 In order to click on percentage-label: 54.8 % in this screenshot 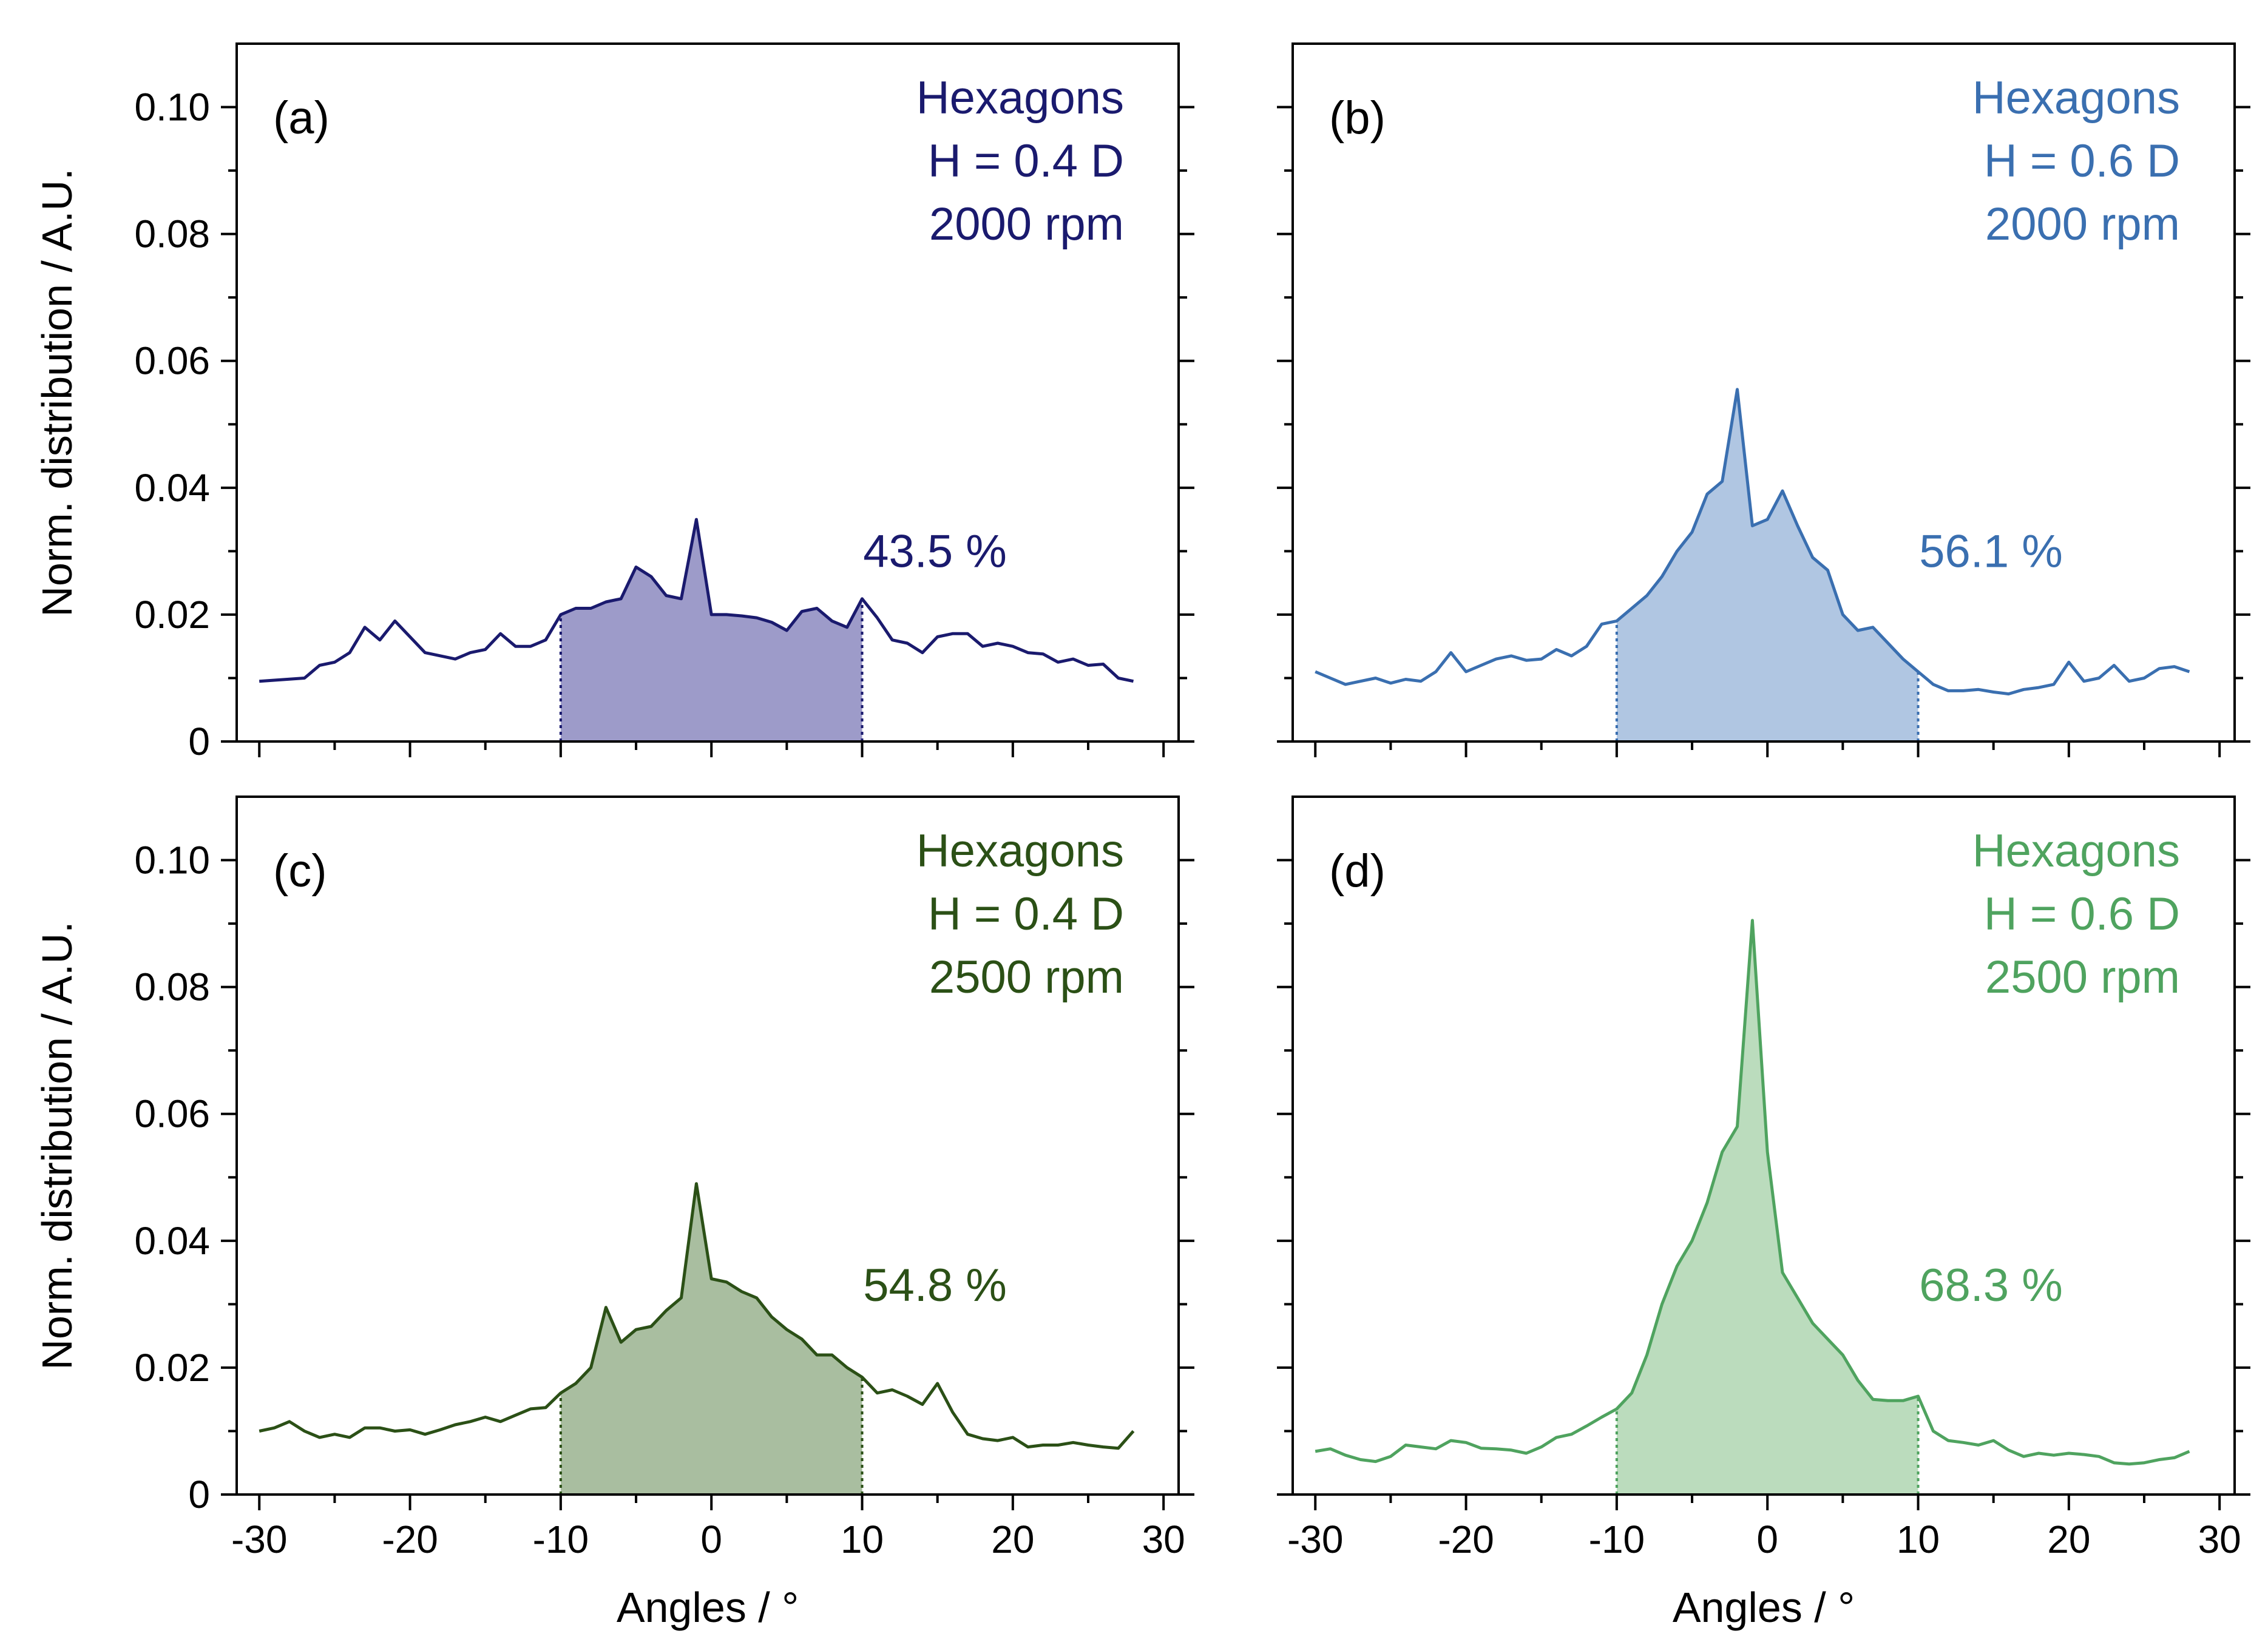, I will do `click(935, 1285)`.